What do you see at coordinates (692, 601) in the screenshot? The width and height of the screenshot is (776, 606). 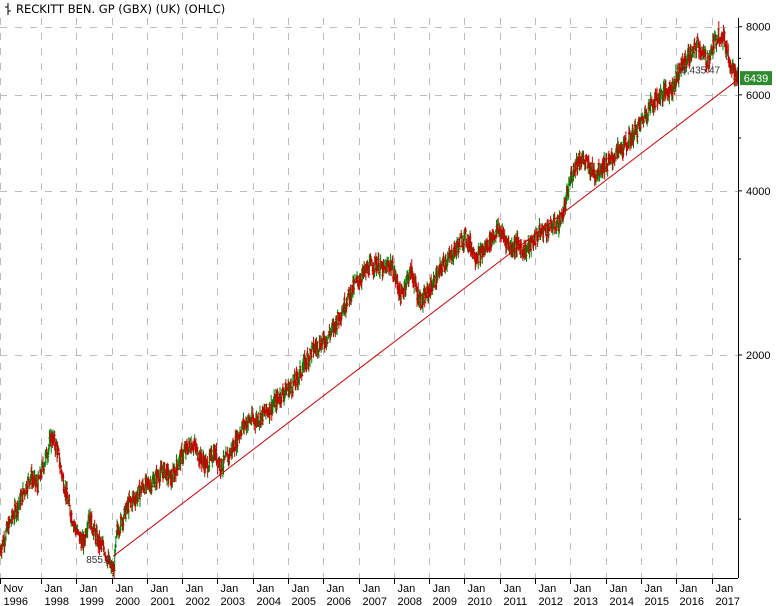 I see `x-tick-label-year: 2016` at bounding box center [692, 601].